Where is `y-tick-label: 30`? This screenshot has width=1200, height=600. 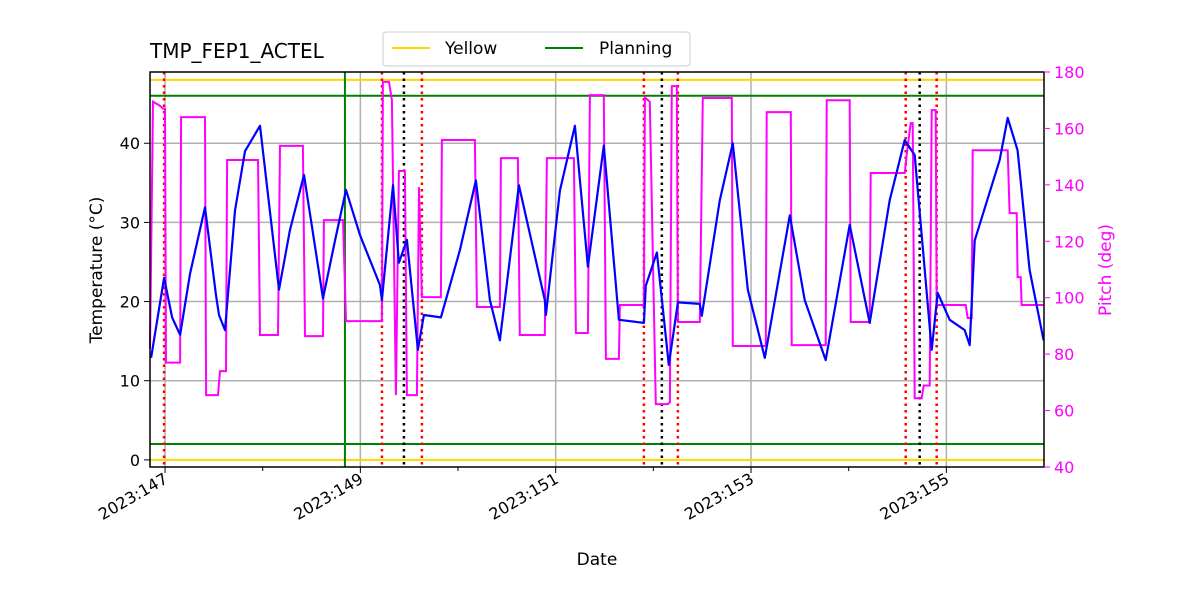 y-tick-label: 30 is located at coordinates (130, 222).